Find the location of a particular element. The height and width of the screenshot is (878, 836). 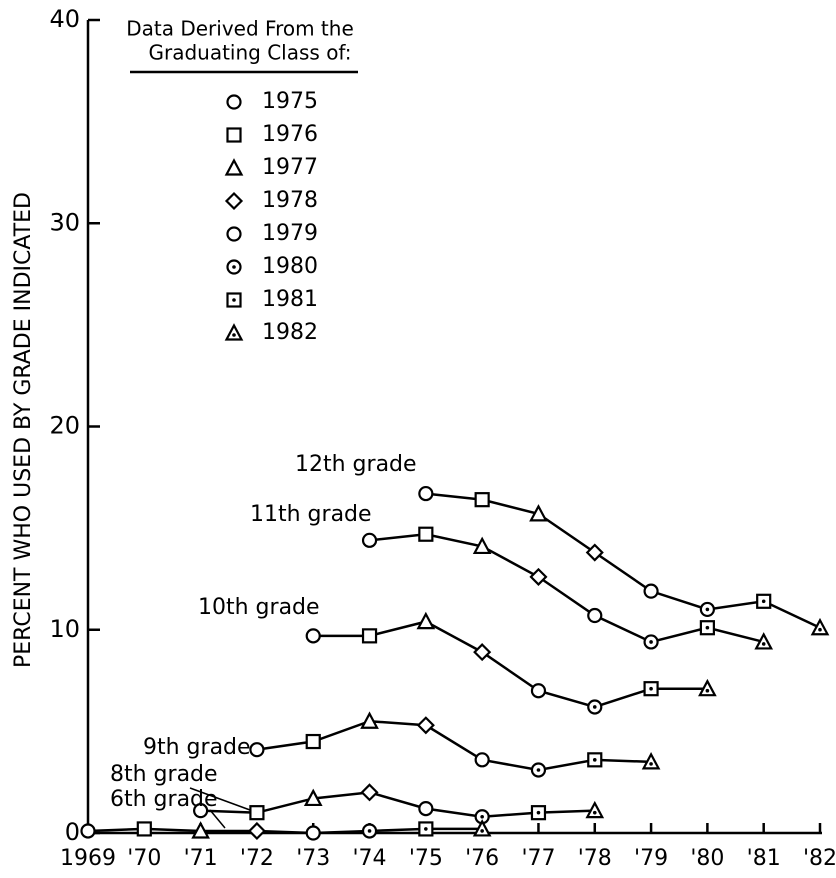

x-tick-label: '72 is located at coordinates (257, 858).